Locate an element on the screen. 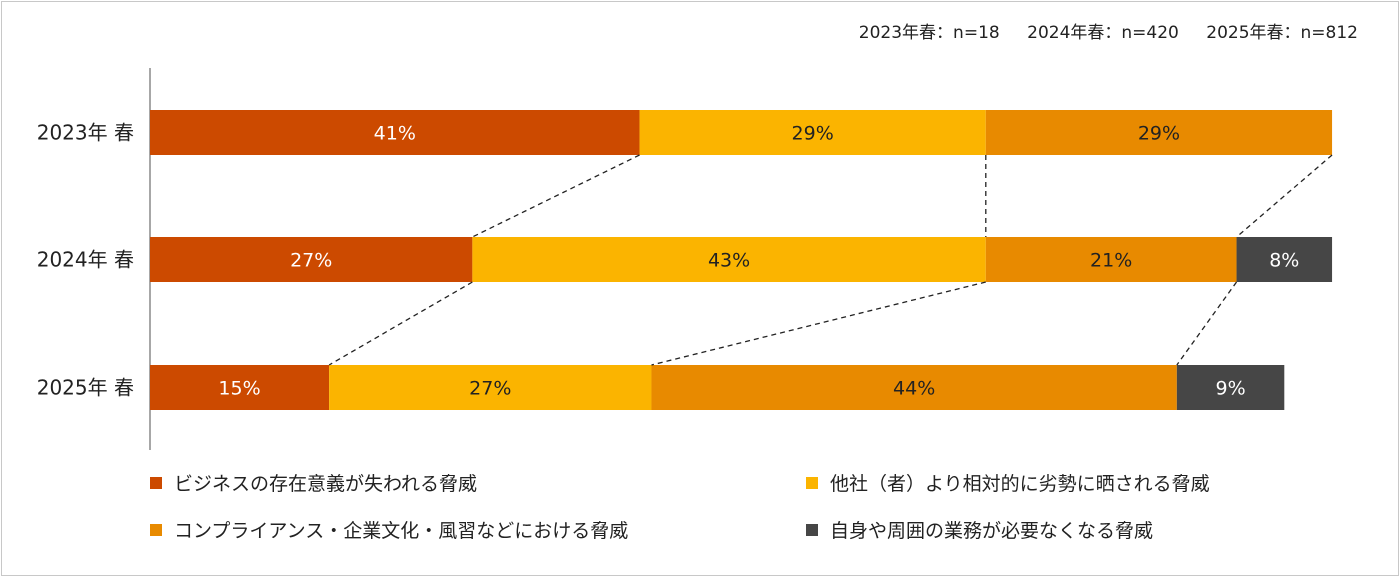  data-label: 15% is located at coordinates (239, 389).